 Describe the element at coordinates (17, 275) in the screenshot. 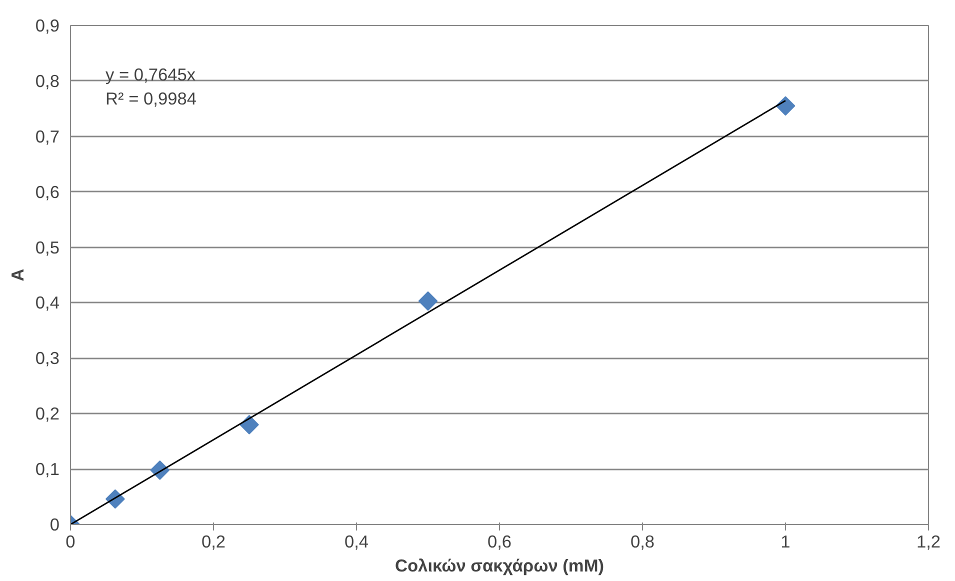

I see `y-axis-title: A` at that location.